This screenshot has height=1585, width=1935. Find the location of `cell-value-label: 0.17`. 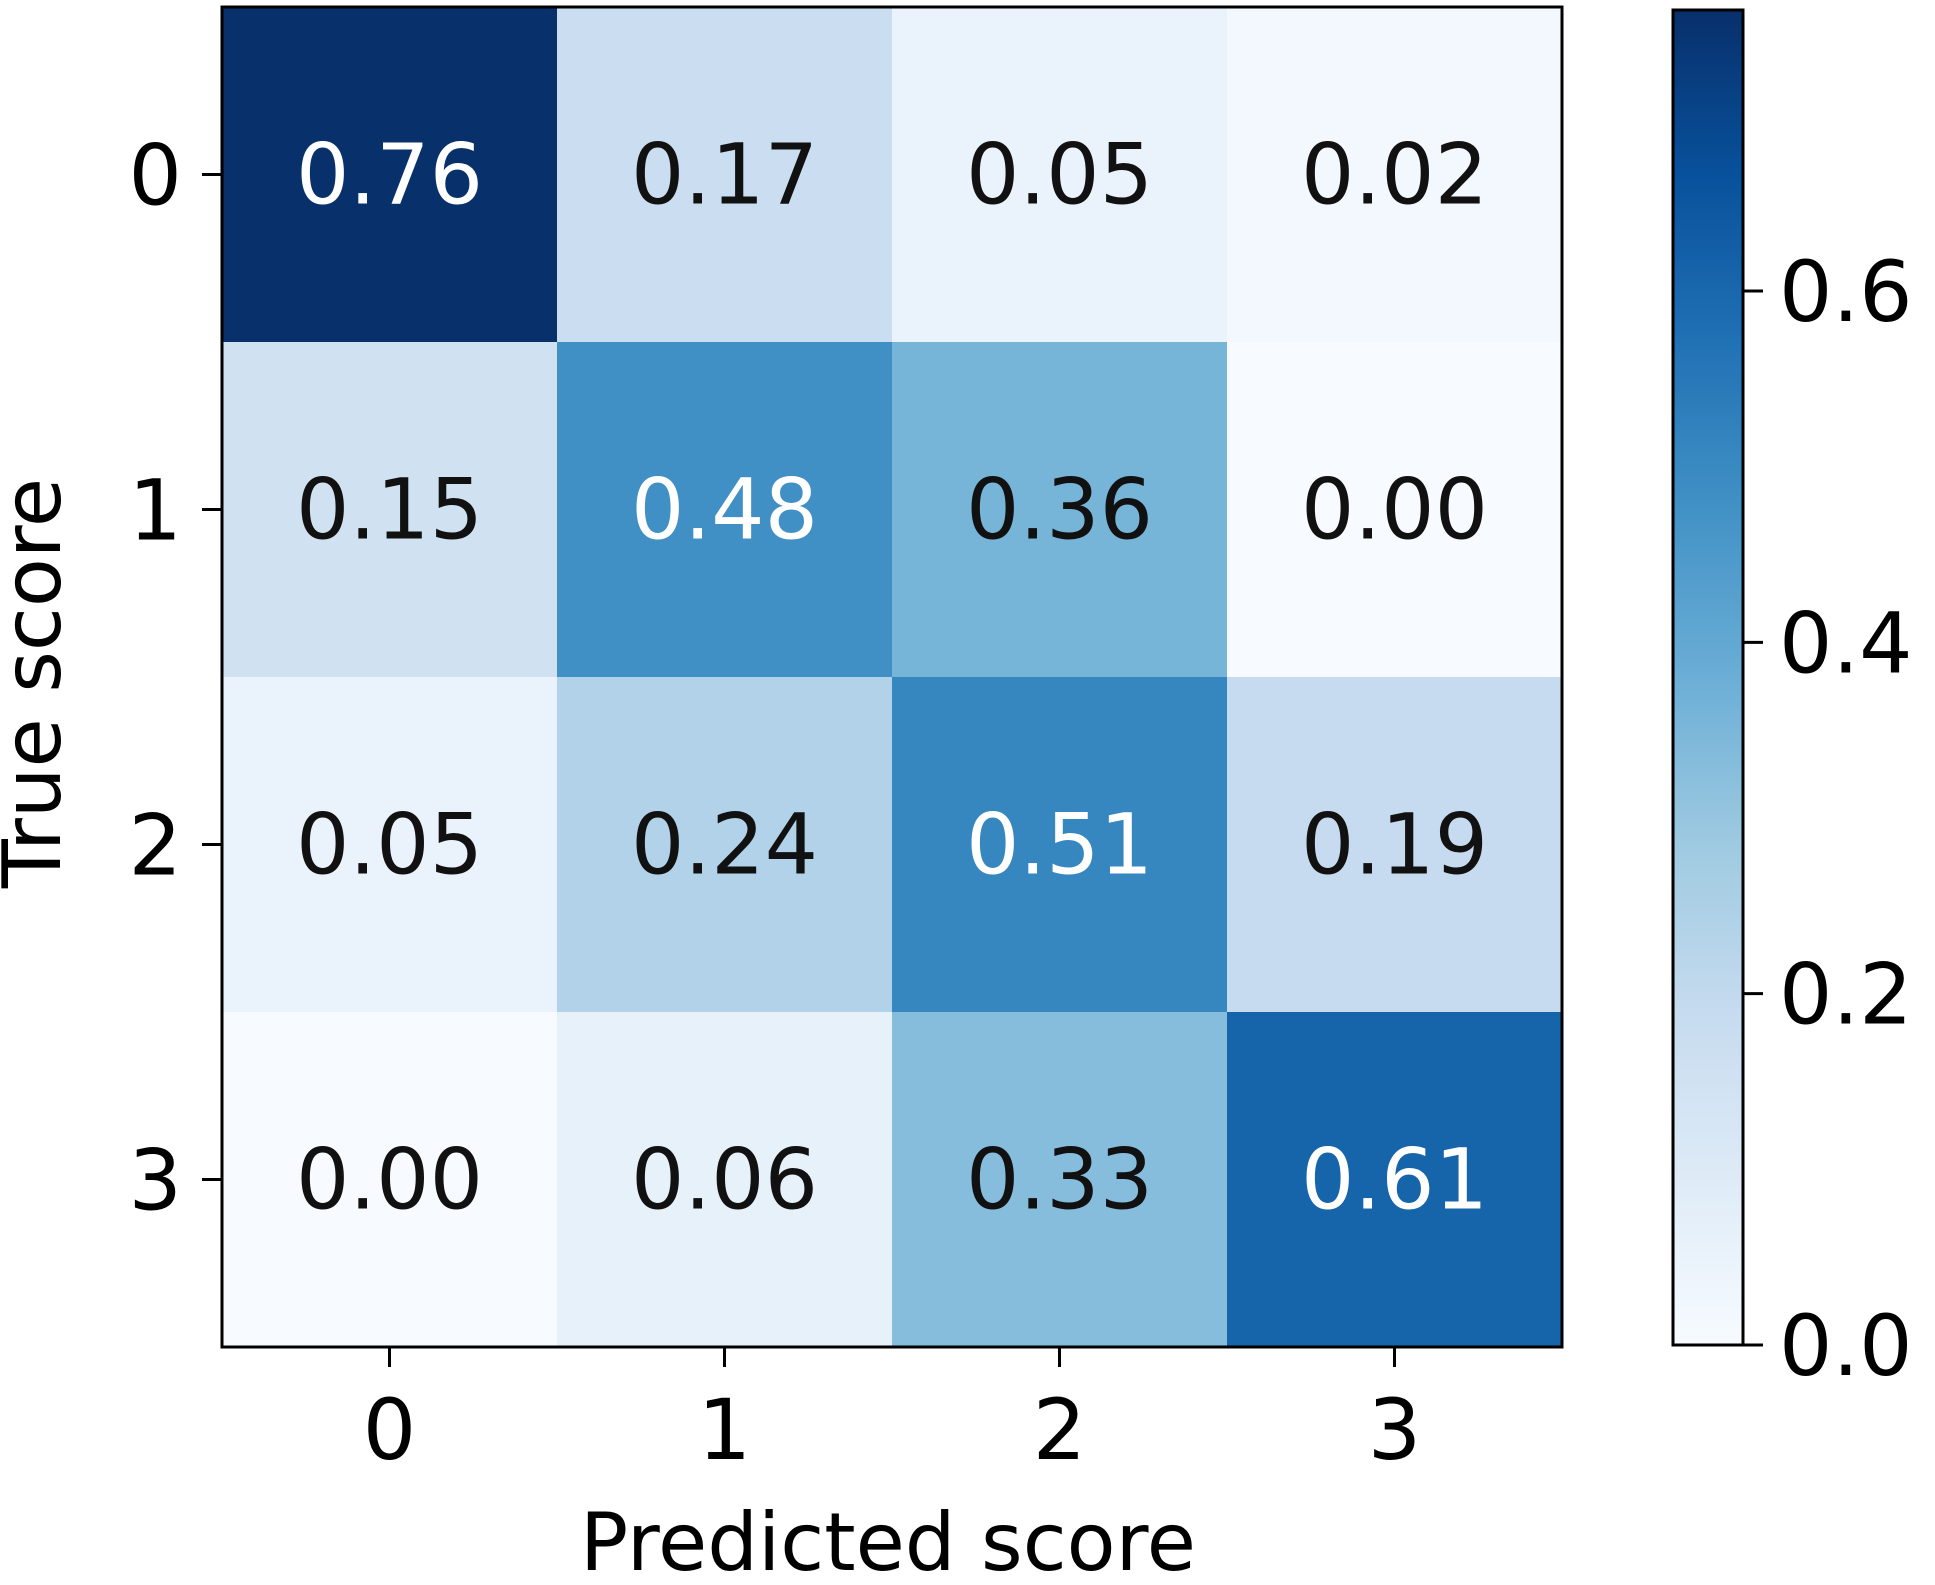

cell-value-label: 0.17 is located at coordinates (724, 175).